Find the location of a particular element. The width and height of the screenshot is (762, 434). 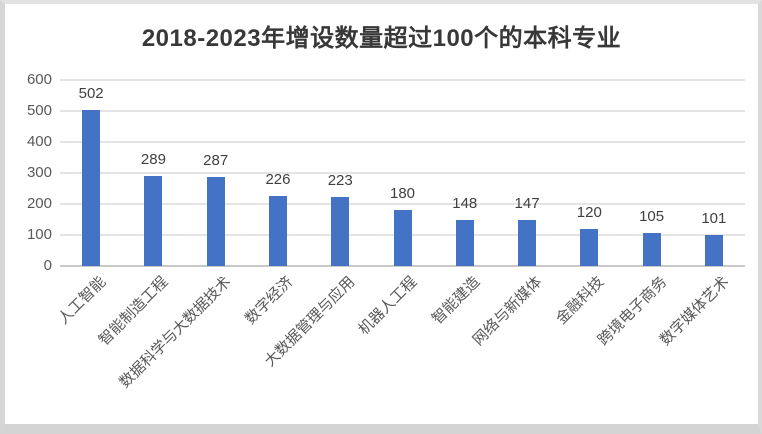

y-tick-label: 100 is located at coordinates (39, 234).